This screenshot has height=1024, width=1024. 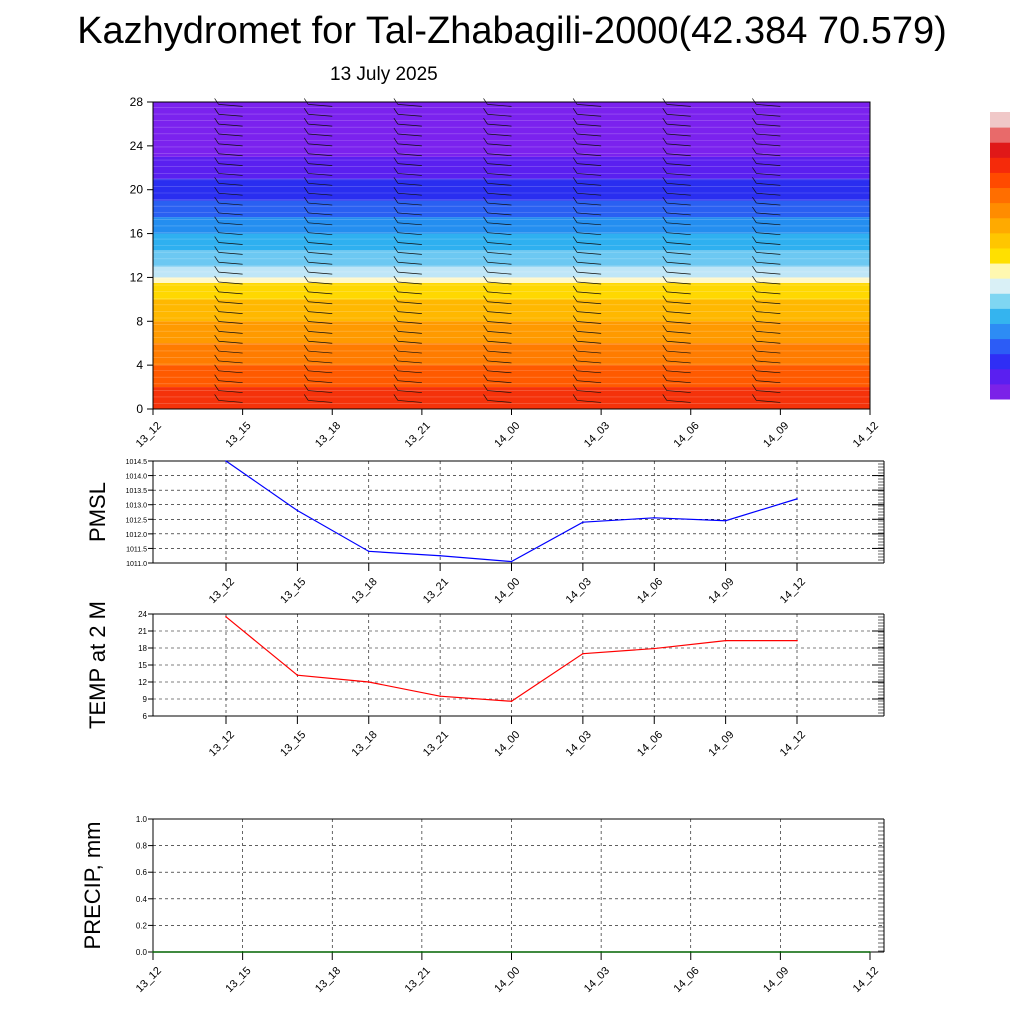 I want to click on x-tick-label: 13_12, so click(x=222, y=744).